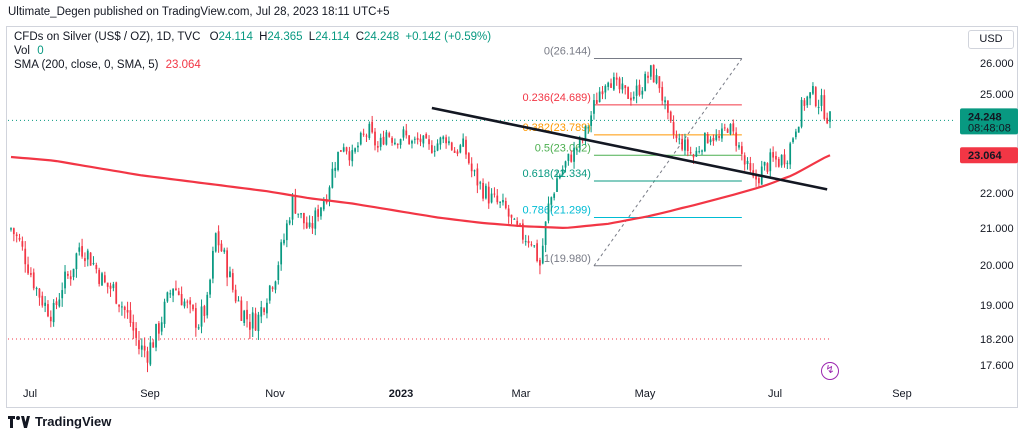 Image resolution: width=1024 pixels, height=437 pixels. What do you see at coordinates (830, 371) in the screenshot?
I see `flash-icon: ↯` at bounding box center [830, 371].